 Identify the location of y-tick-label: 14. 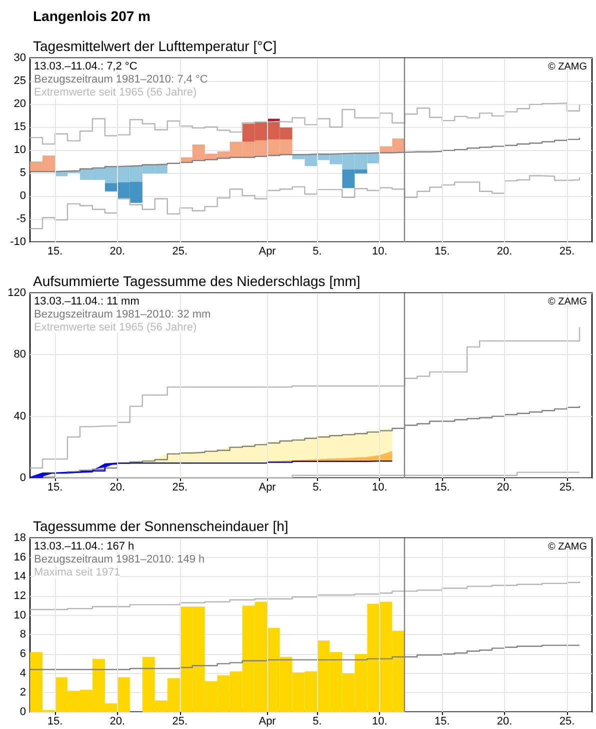
(20, 576).